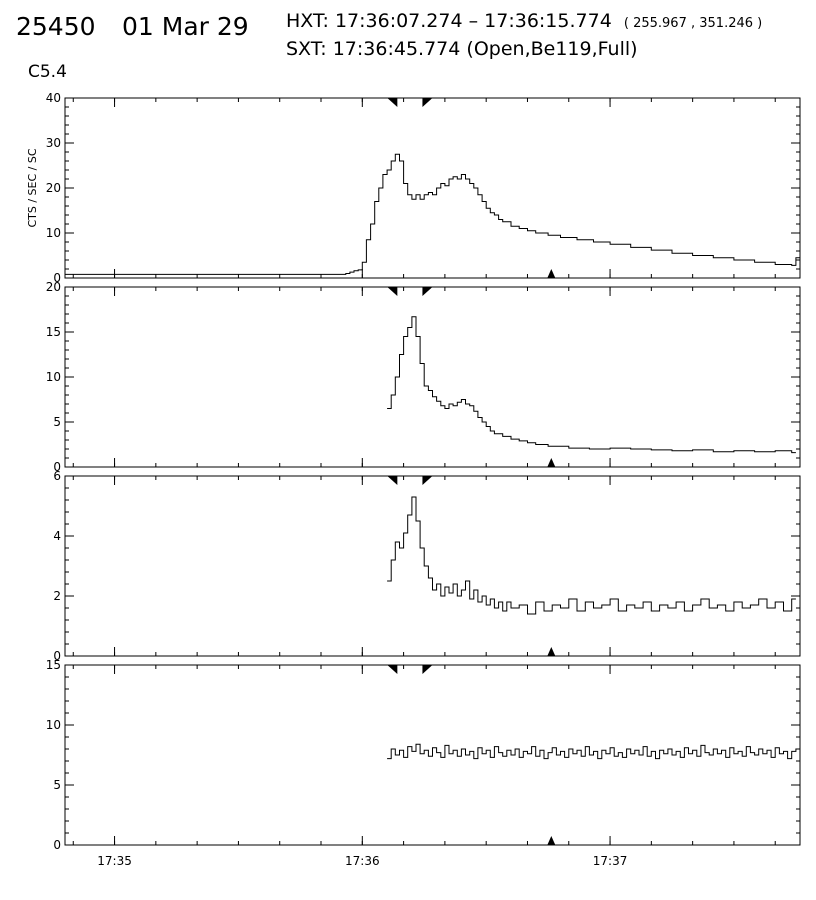 The height and width of the screenshot is (900, 816). Describe the element at coordinates (427, 480) in the screenshot. I see `panel-3-hxt-end-marker` at that location.